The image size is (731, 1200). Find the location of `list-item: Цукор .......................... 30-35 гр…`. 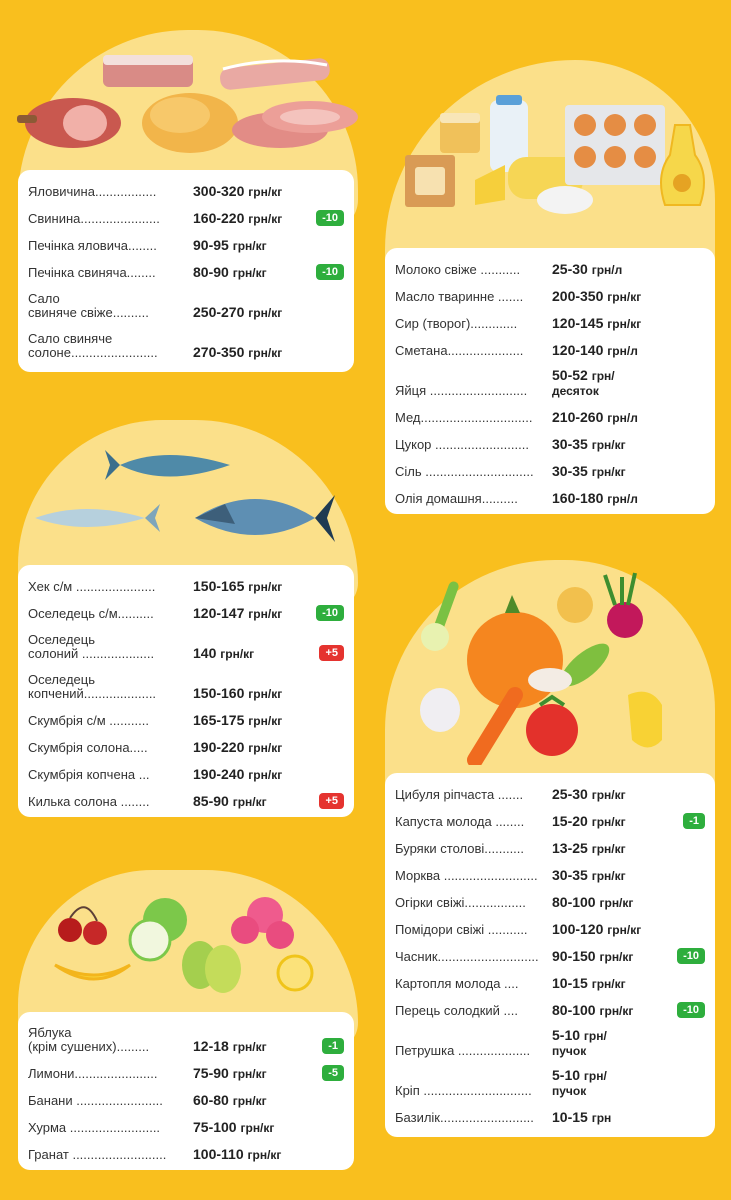

list-item: Цукор .......................... 30-35 гр… is located at coordinates (550, 442).